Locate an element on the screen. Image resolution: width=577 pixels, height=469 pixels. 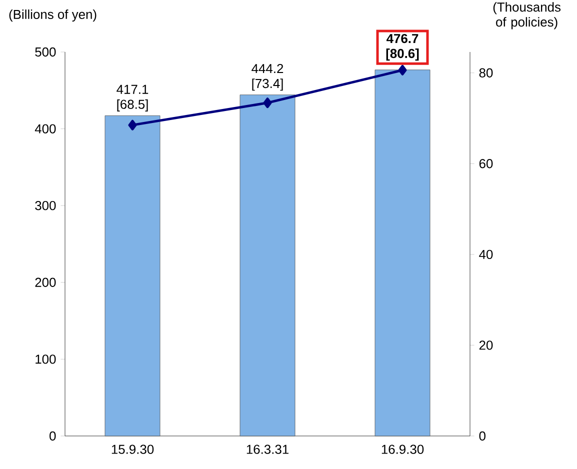
y2-tick-label: 80 is located at coordinates (486, 73).